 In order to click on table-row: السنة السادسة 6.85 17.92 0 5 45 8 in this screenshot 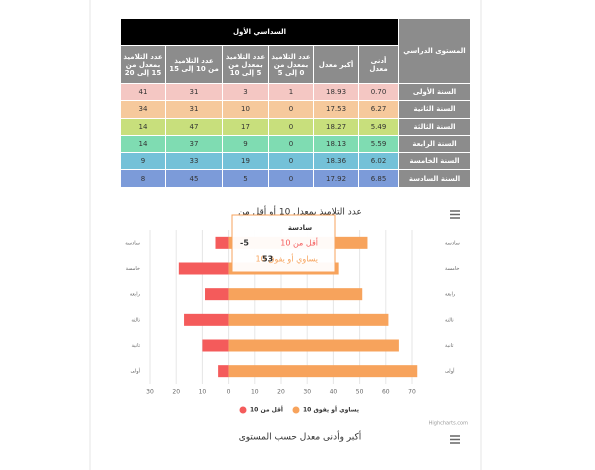, I will do `click(295, 178)`.